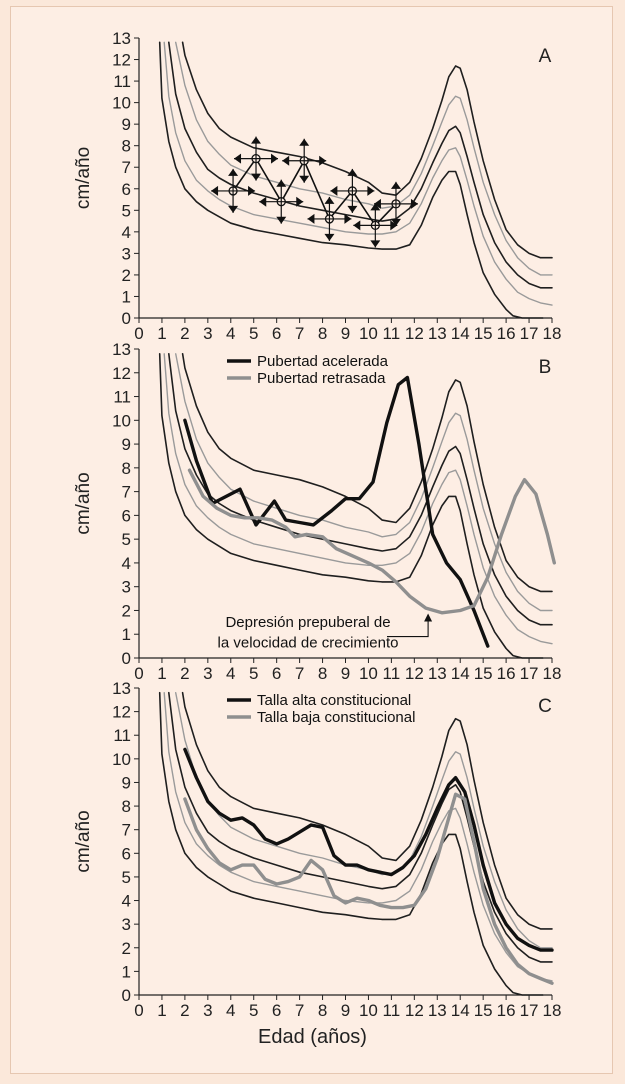 This screenshot has height=1084, width=625. What do you see at coordinates (184, 1010) in the screenshot?
I see `x-tick-label: 2` at bounding box center [184, 1010].